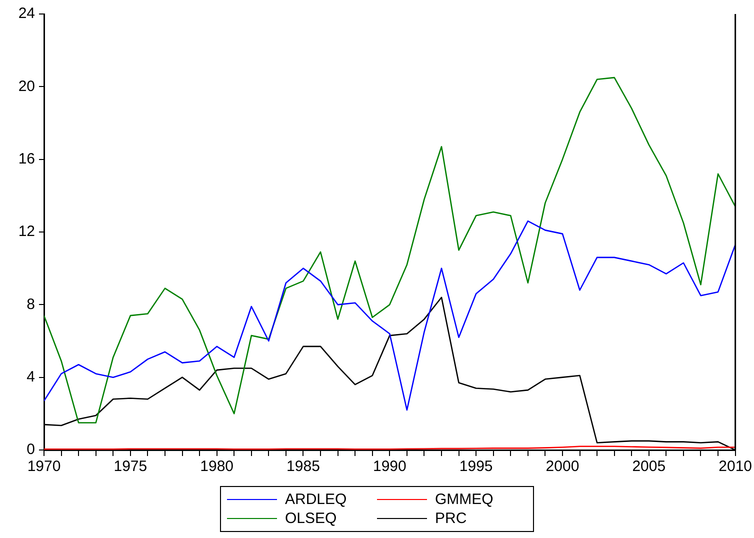  I want to click on x-tick-label: 1985, so click(303, 467).